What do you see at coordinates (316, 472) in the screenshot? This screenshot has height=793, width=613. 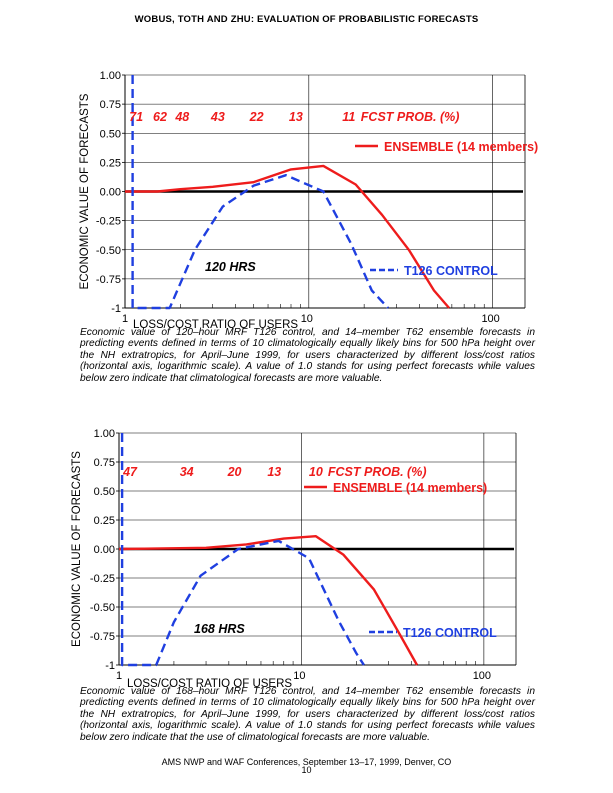 I see `probability-label: 10` at bounding box center [316, 472].